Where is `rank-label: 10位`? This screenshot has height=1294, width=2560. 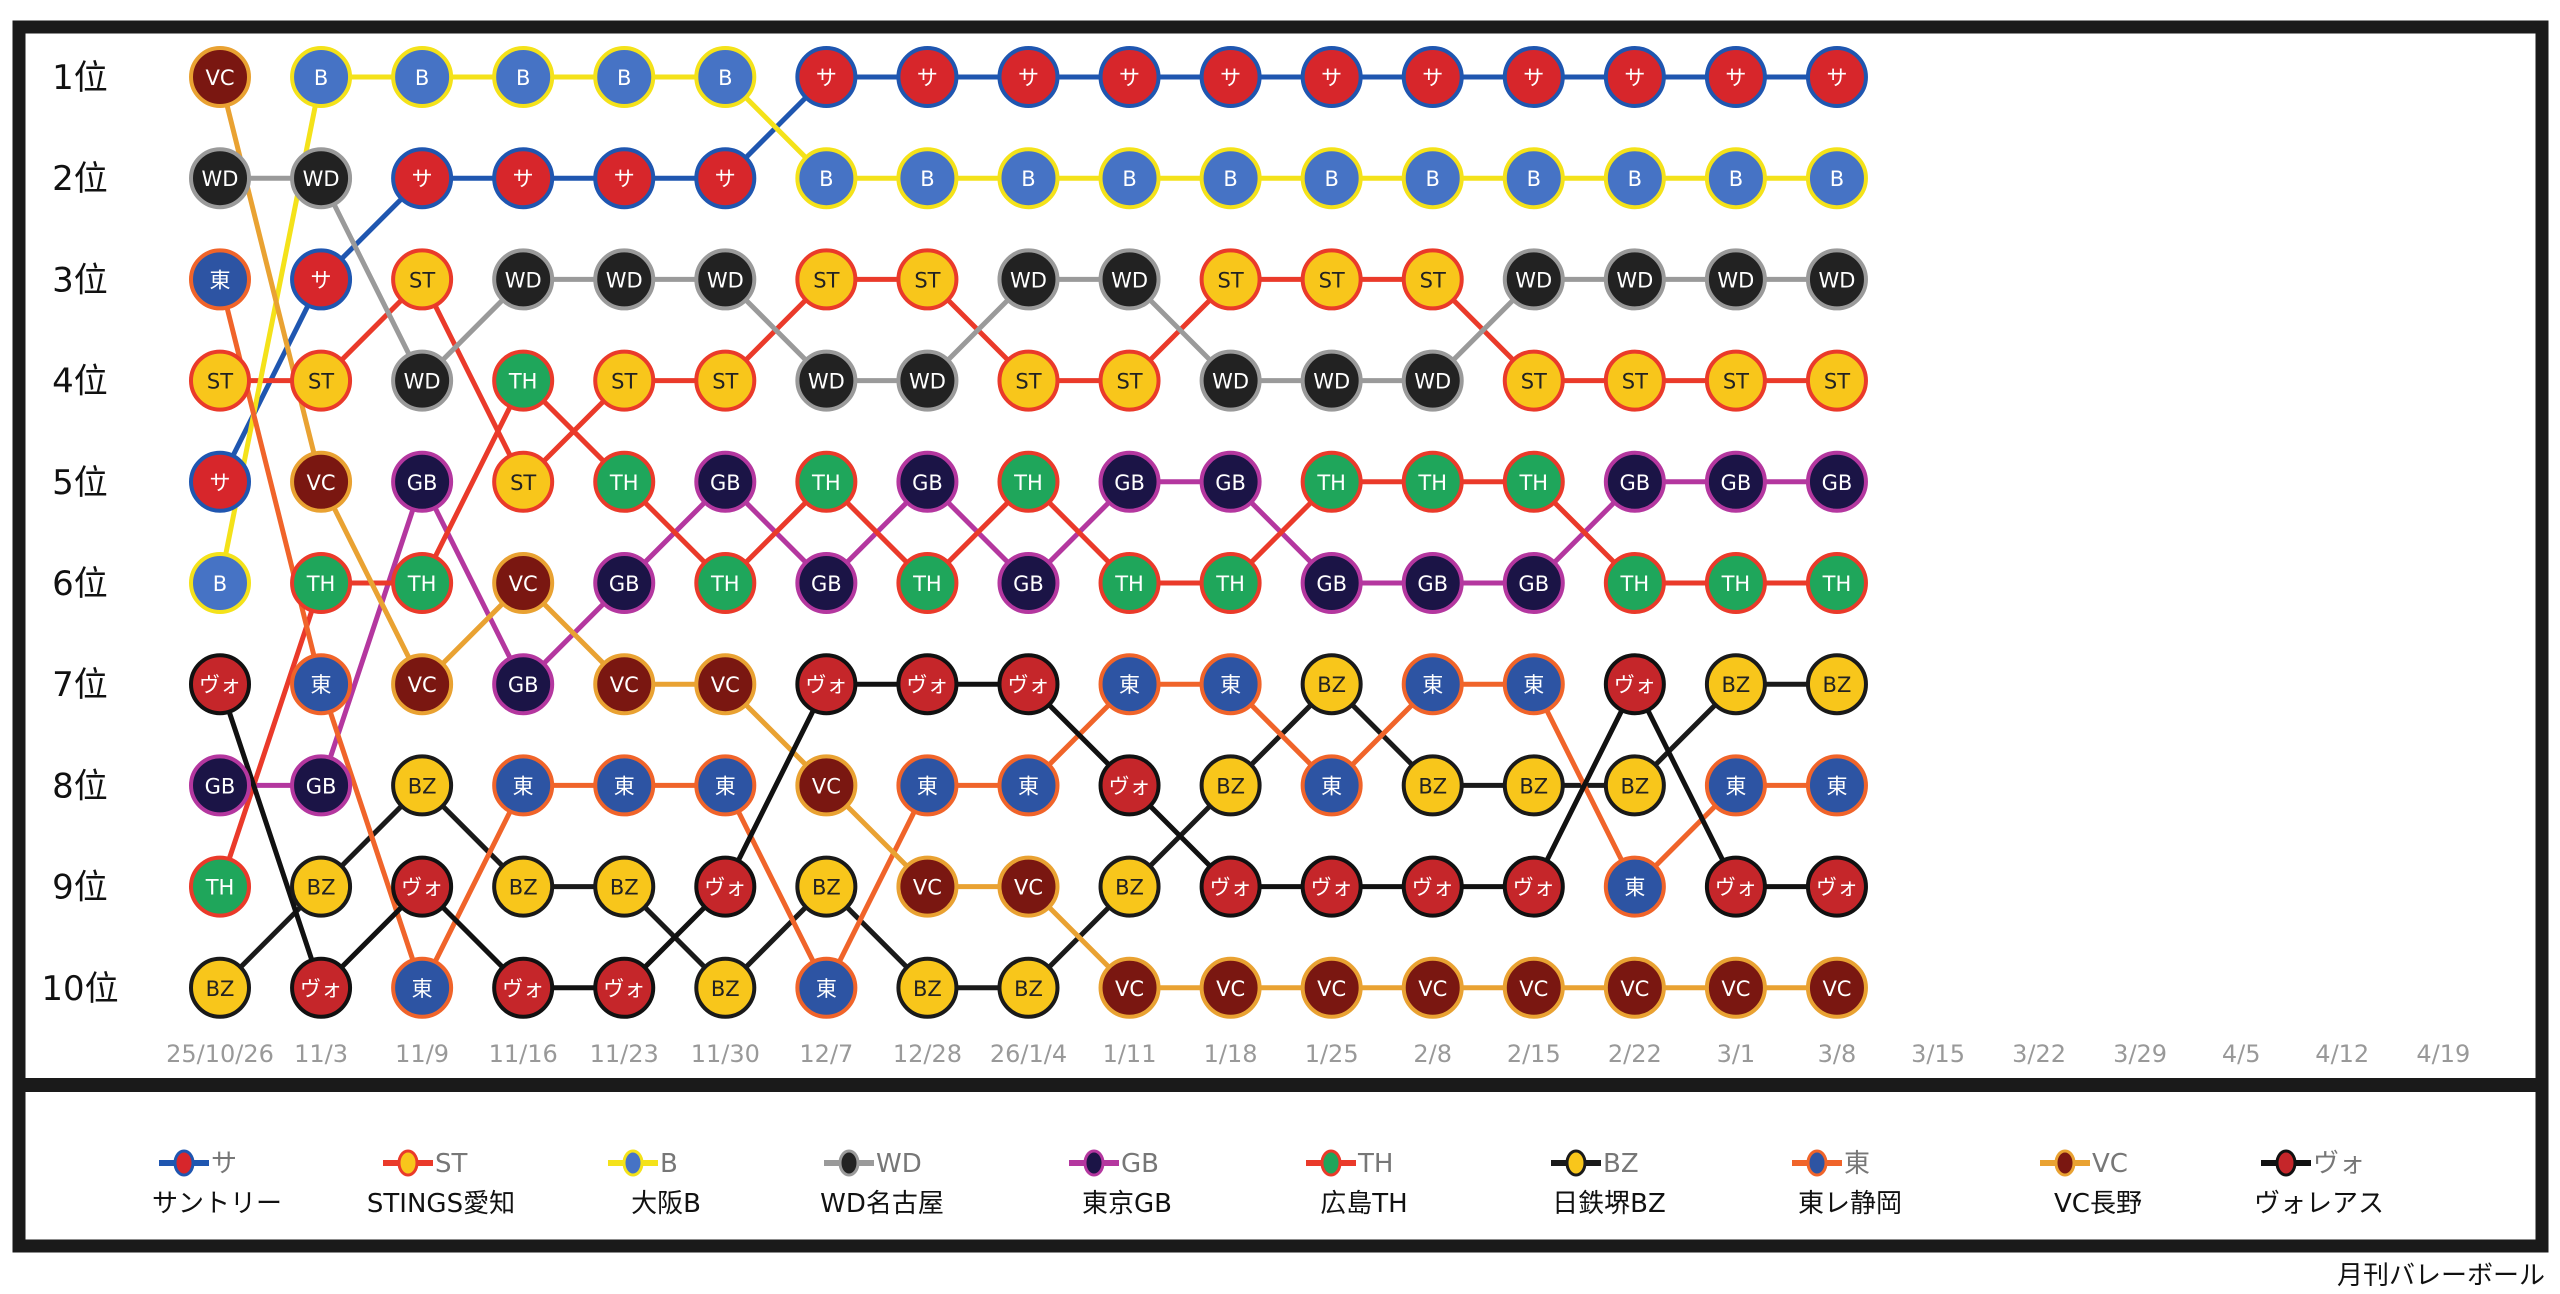 rank-label: 10位 is located at coordinates (79, 989).